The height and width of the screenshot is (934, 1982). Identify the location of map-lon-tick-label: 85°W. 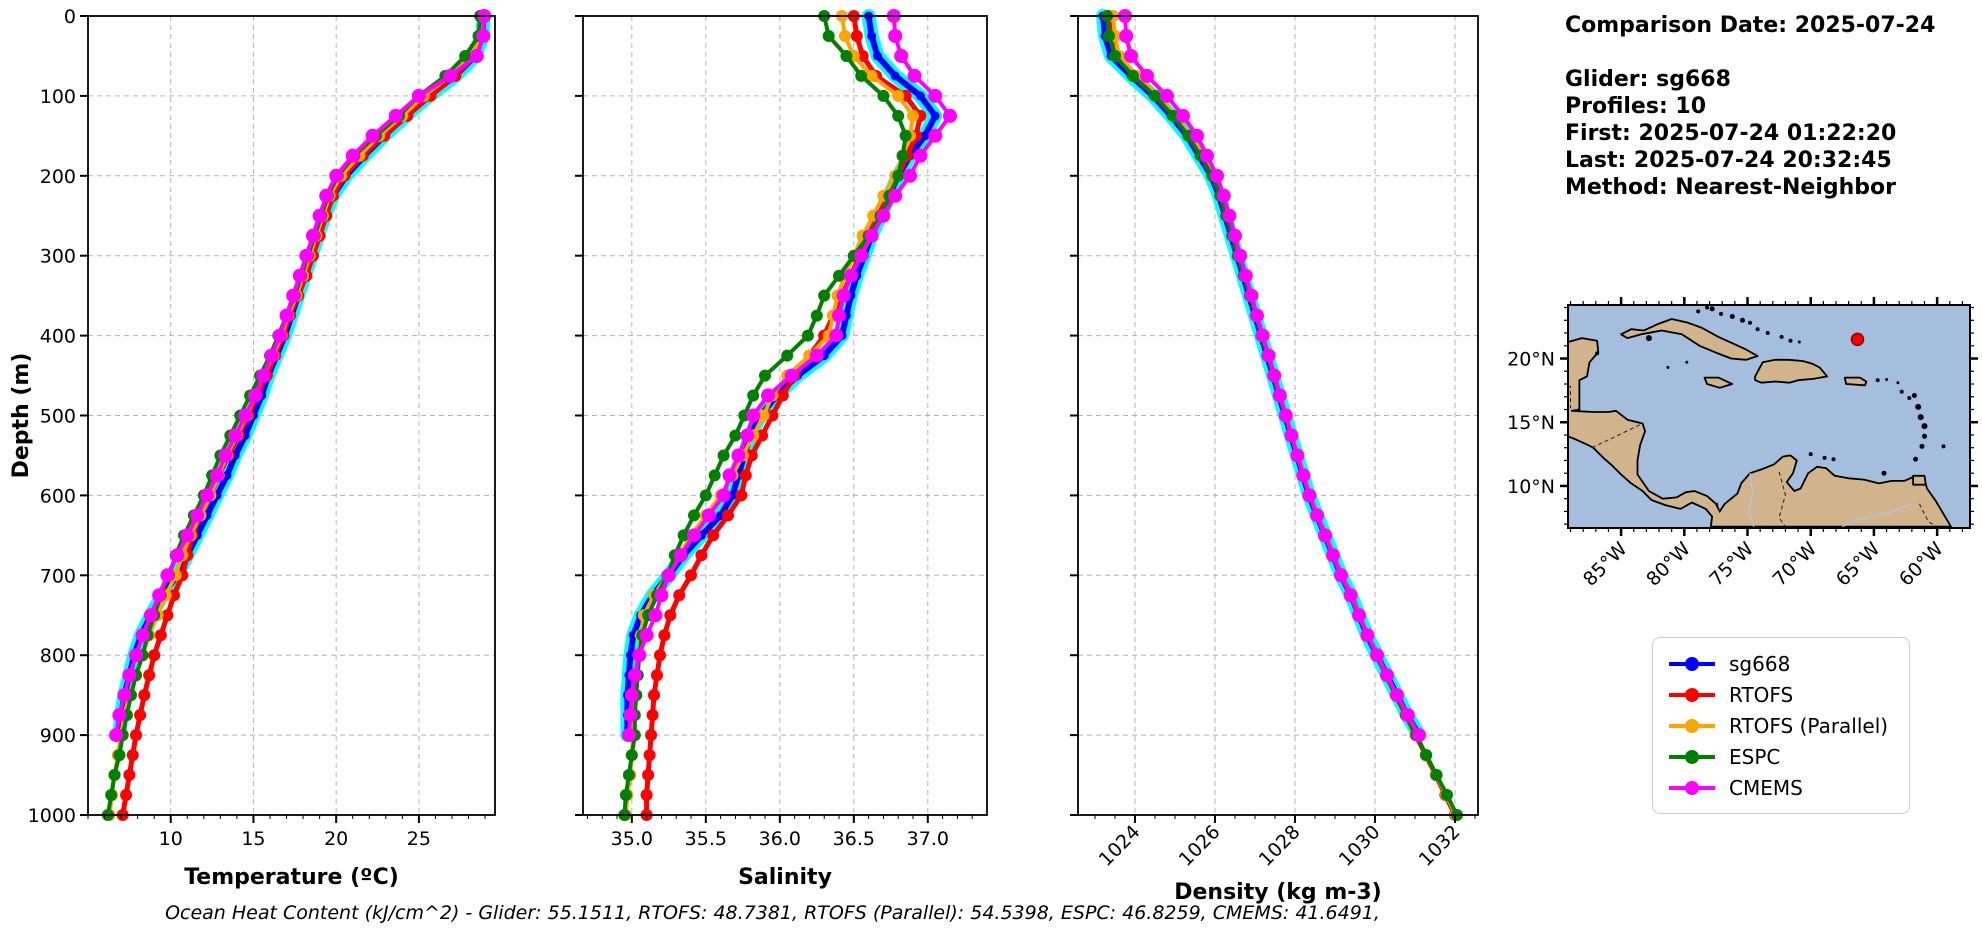
(1605, 564).